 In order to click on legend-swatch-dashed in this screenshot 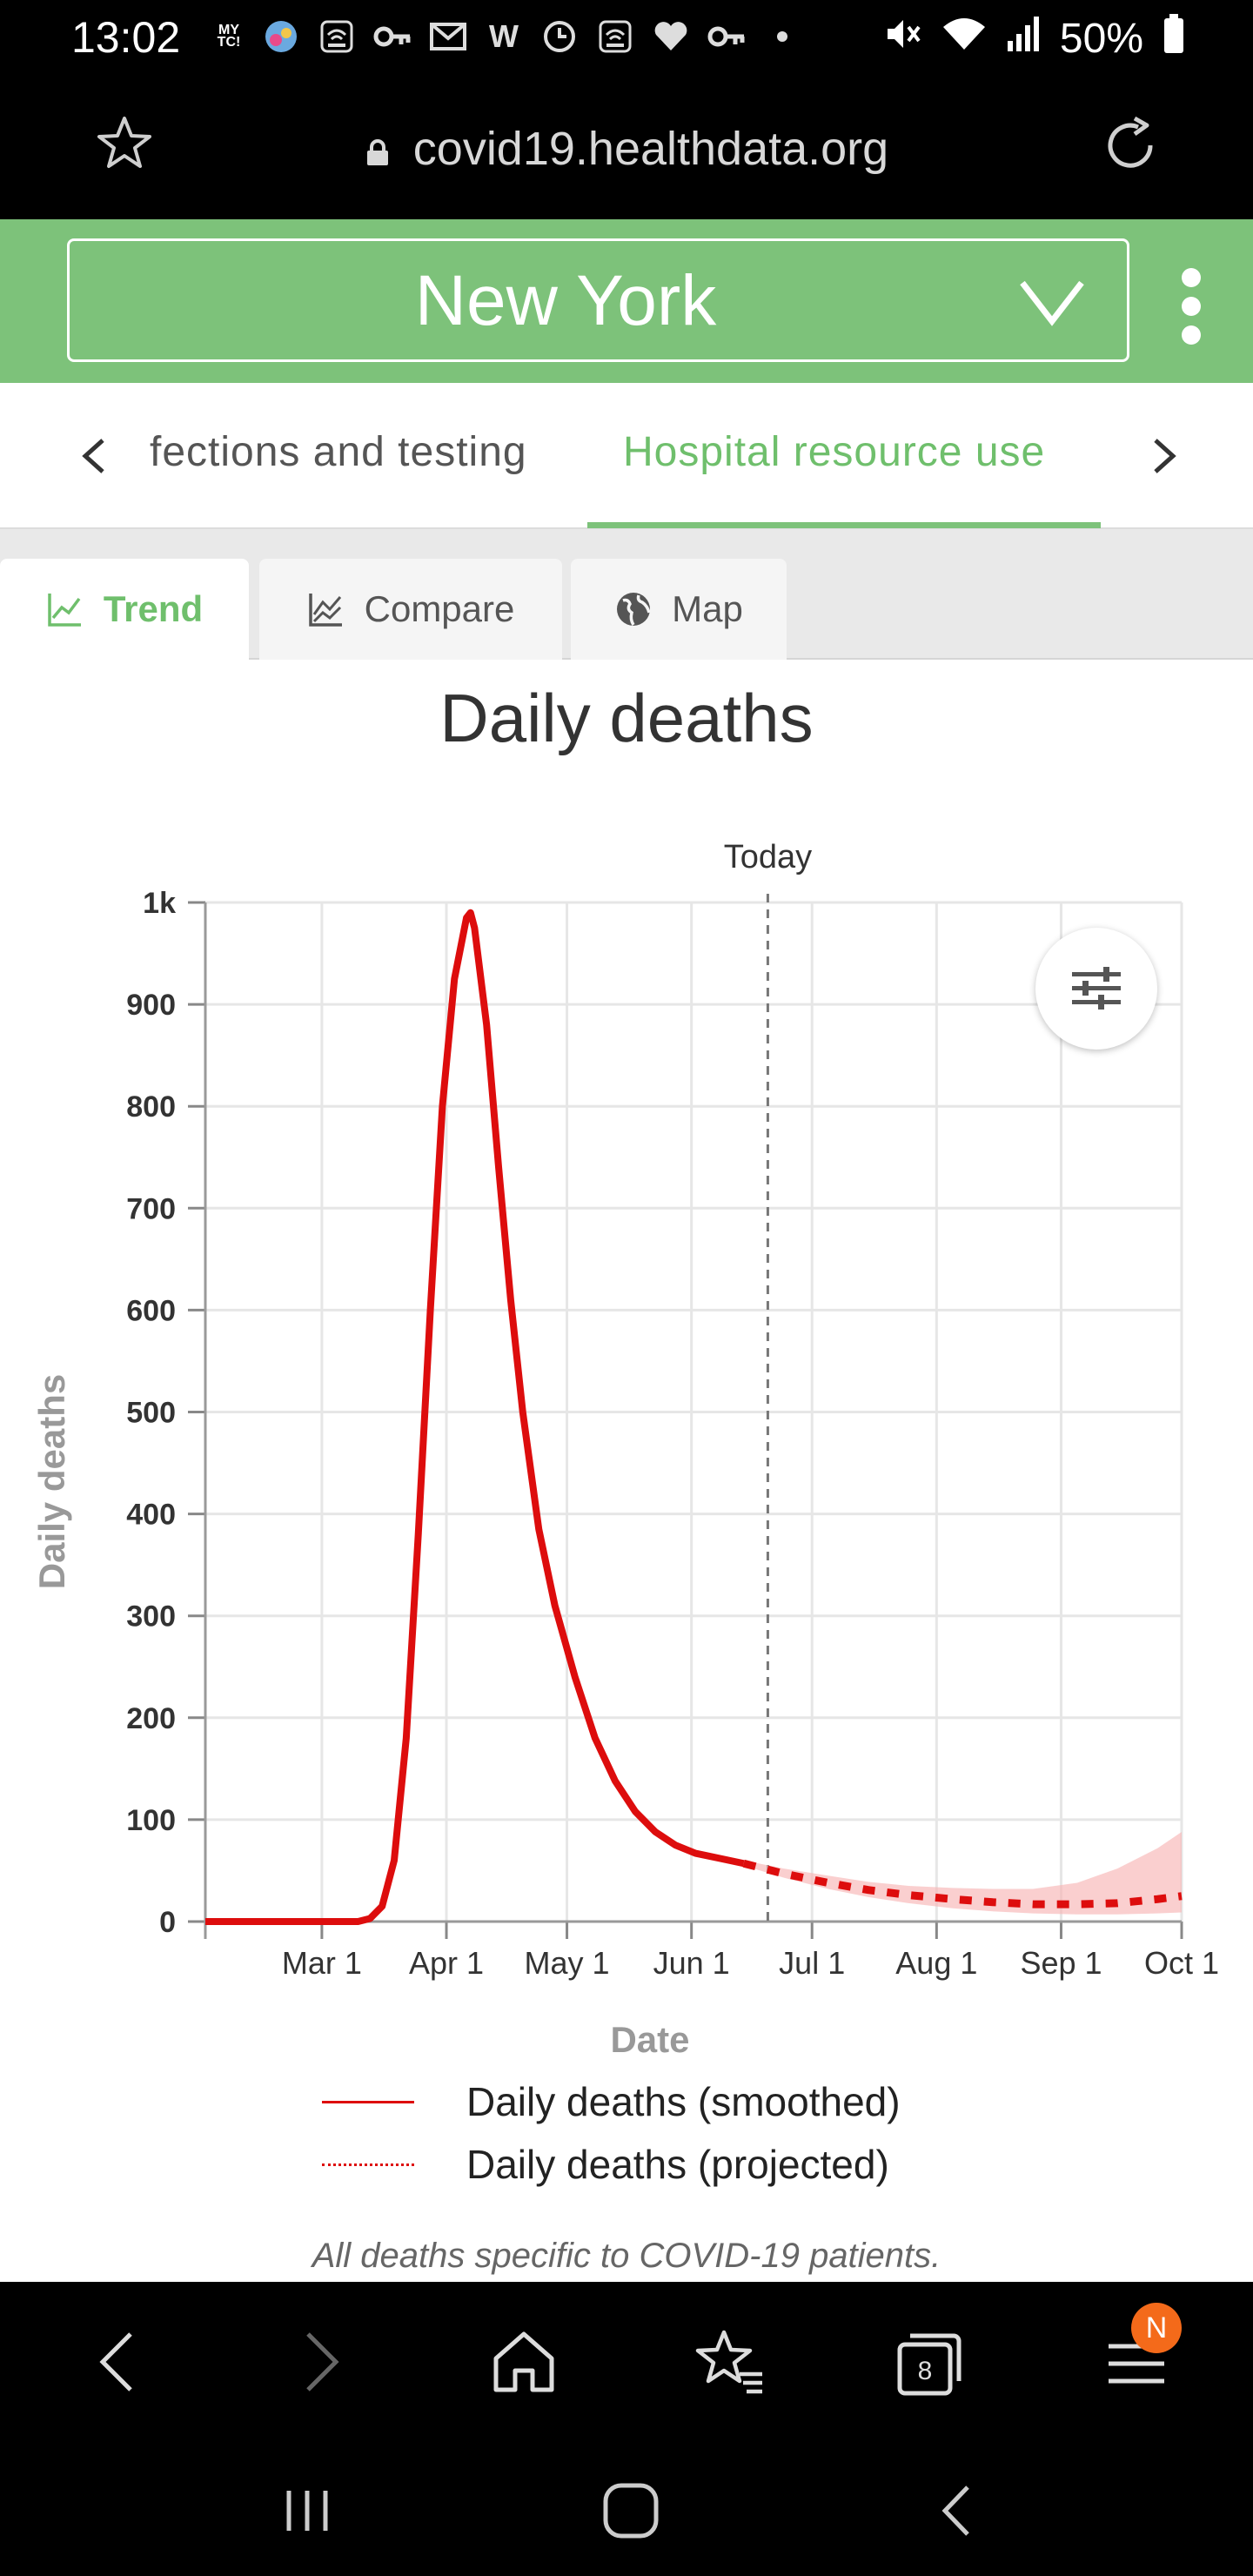, I will do `click(368, 2164)`.